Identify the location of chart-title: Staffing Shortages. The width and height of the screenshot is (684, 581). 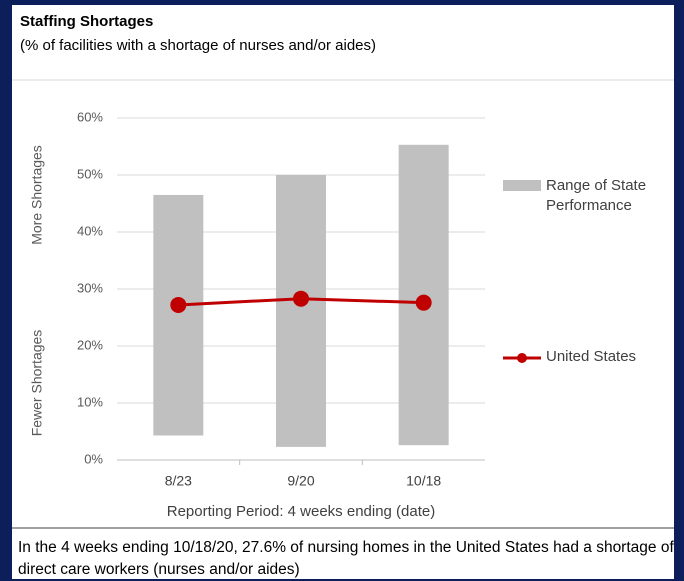
(87, 21).